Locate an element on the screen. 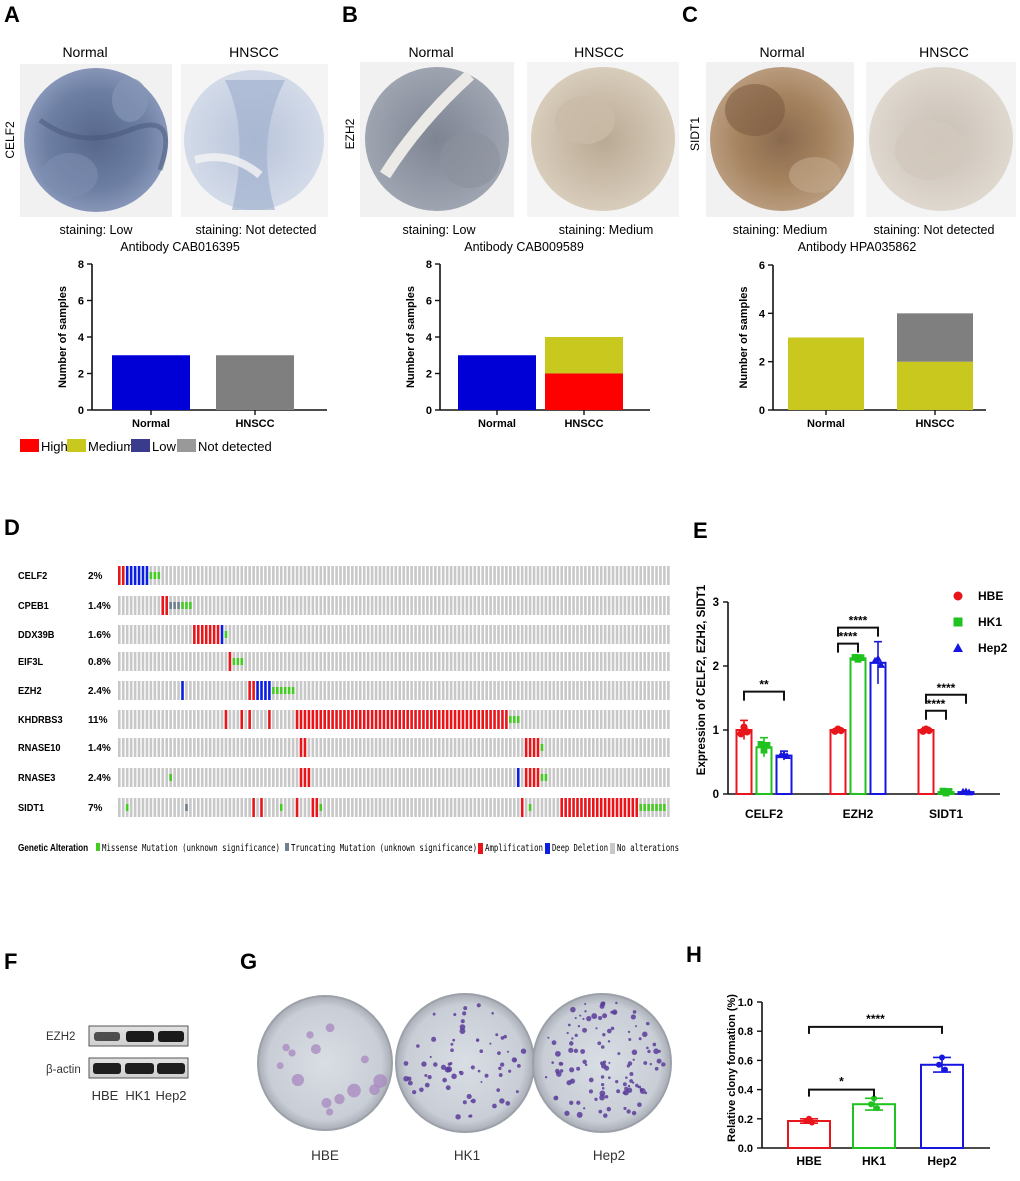 The image size is (1020, 1181). data-point is located at coordinates (942, 1057).